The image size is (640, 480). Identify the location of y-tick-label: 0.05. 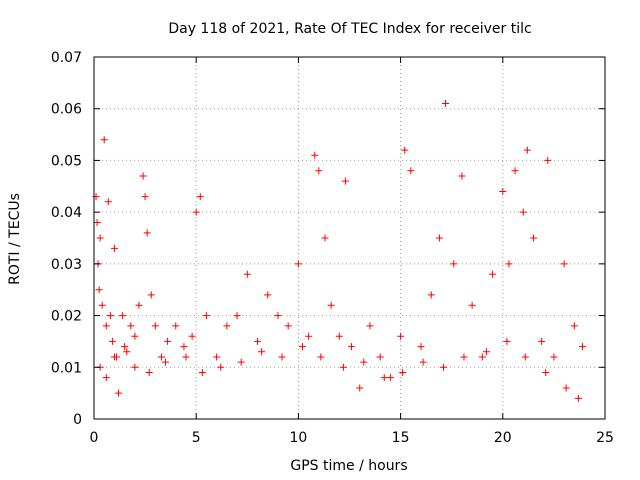
(66, 161).